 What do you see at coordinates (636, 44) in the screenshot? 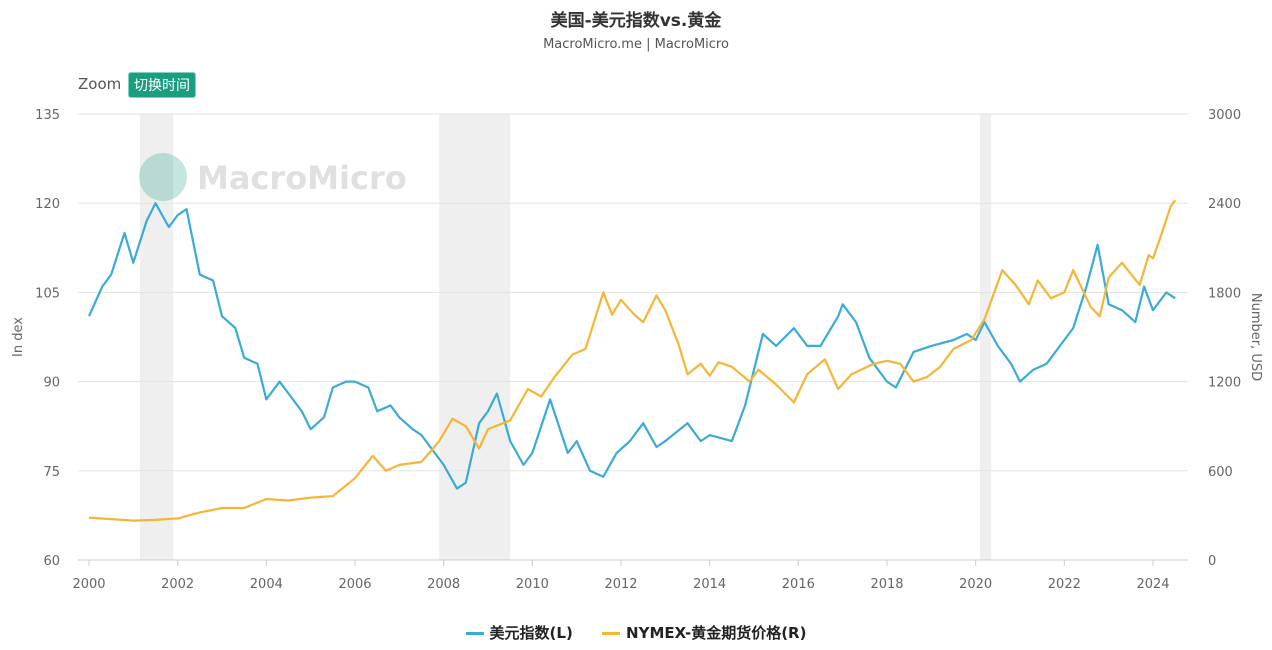
I see `chart-subtitle: MacroMicro.me | MacroMicro` at bounding box center [636, 44].